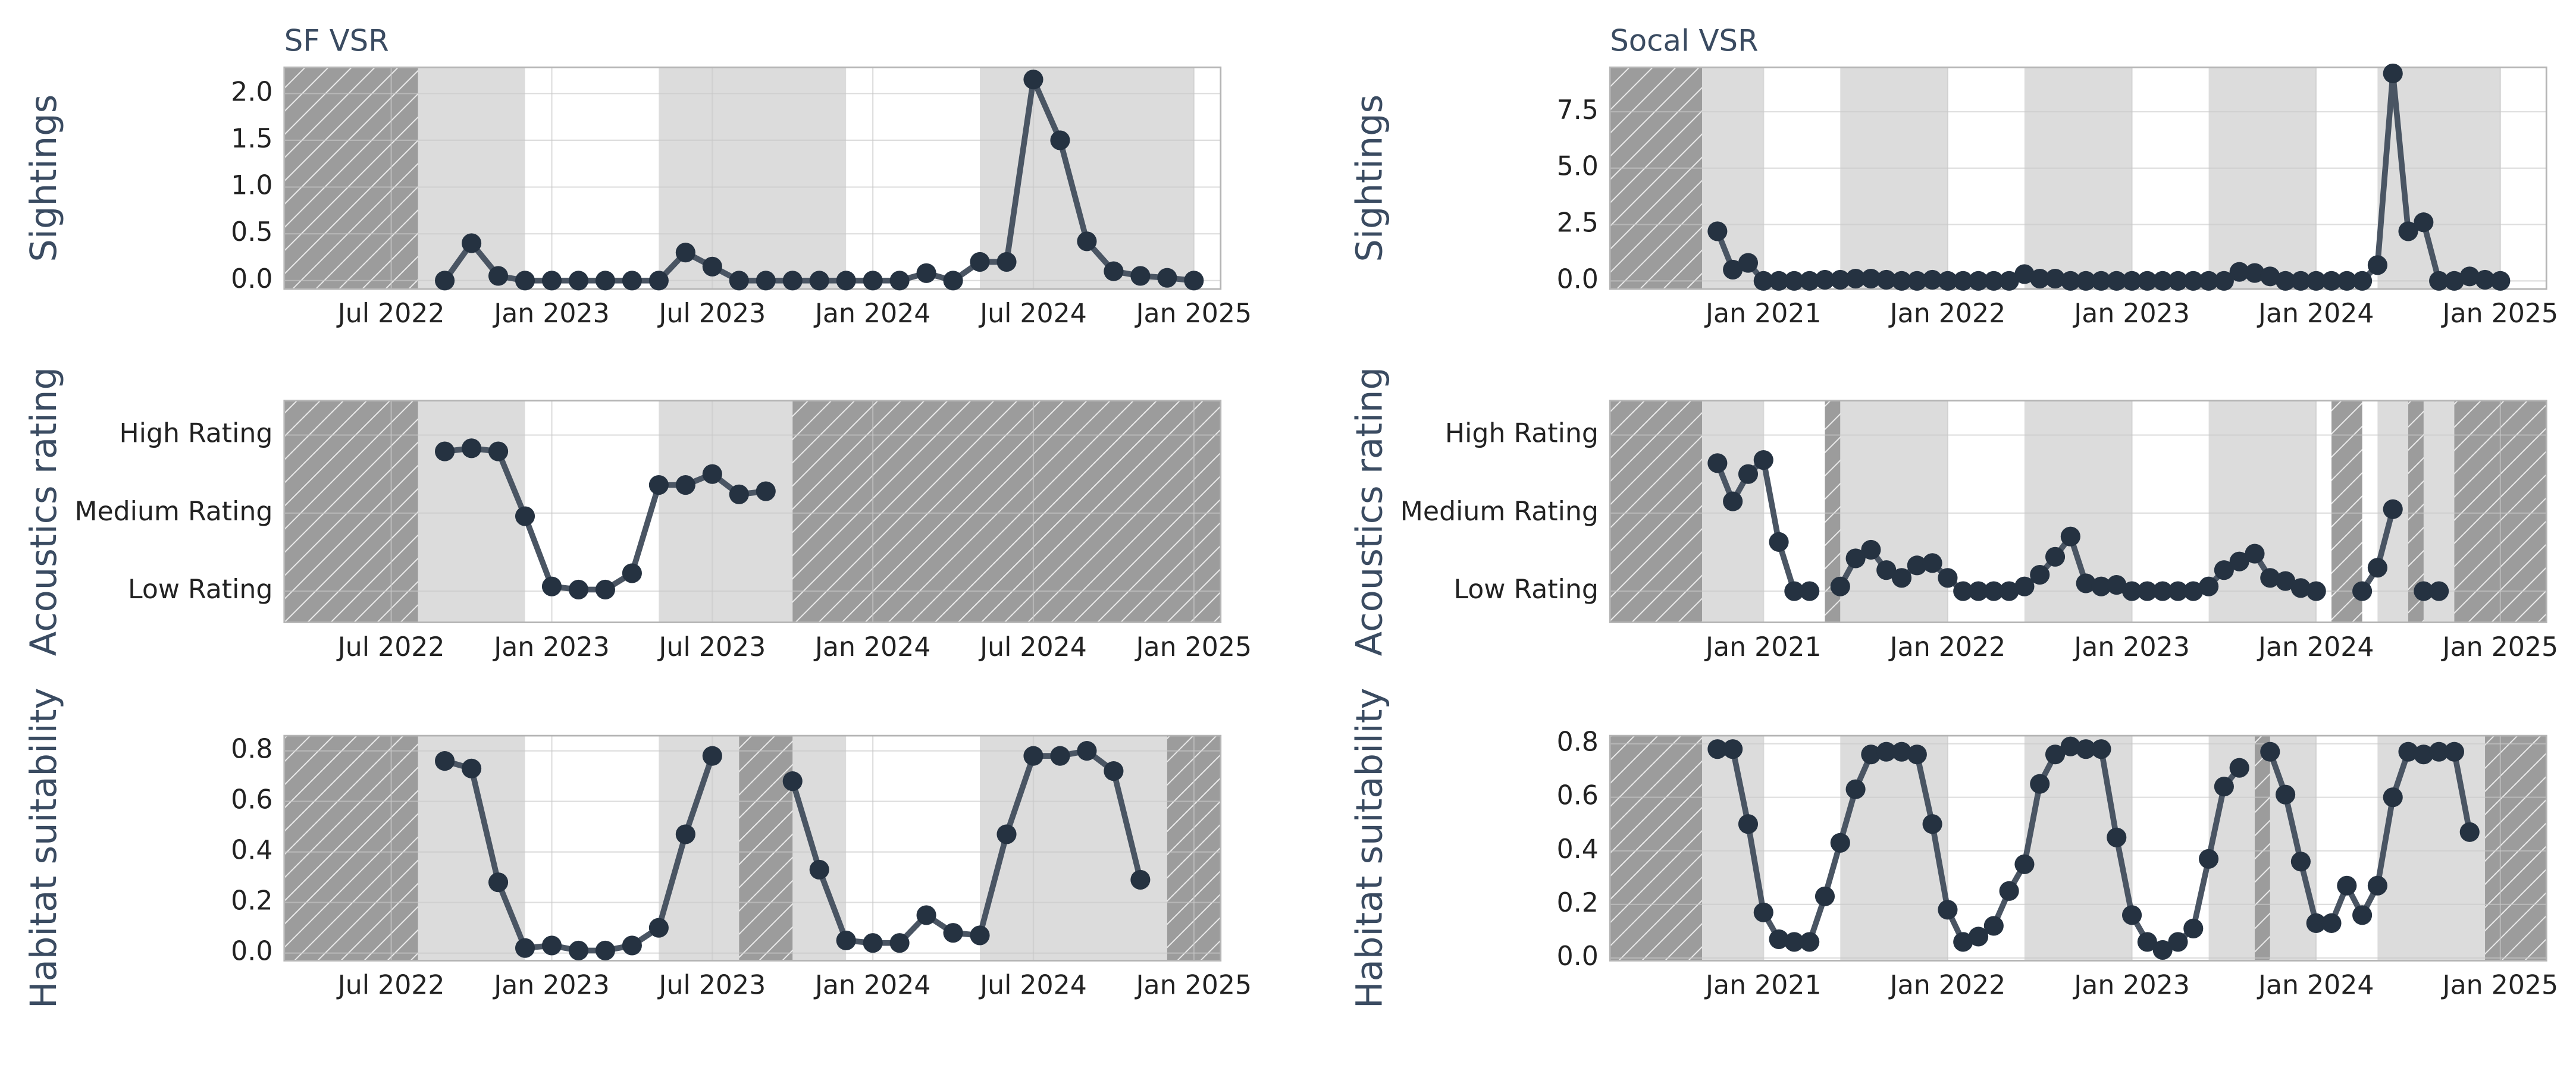 The image size is (2576, 1071). What do you see at coordinates (1369, 848) in the screenshot?
I see `y-axis-label: Habitat suitability` at bounding box center [1369, 848].